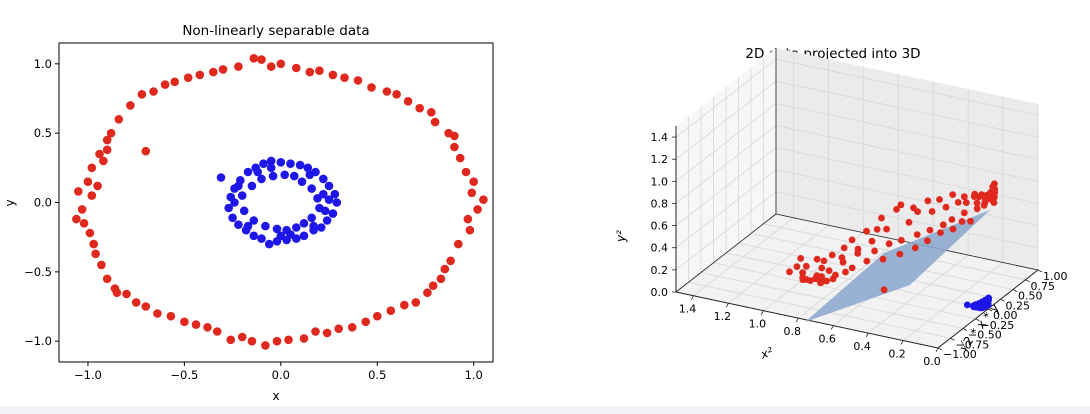 The width and height of the screenshot is (1090, 414). I want to click on y-tick-label: −1.0, so click(38, 341).